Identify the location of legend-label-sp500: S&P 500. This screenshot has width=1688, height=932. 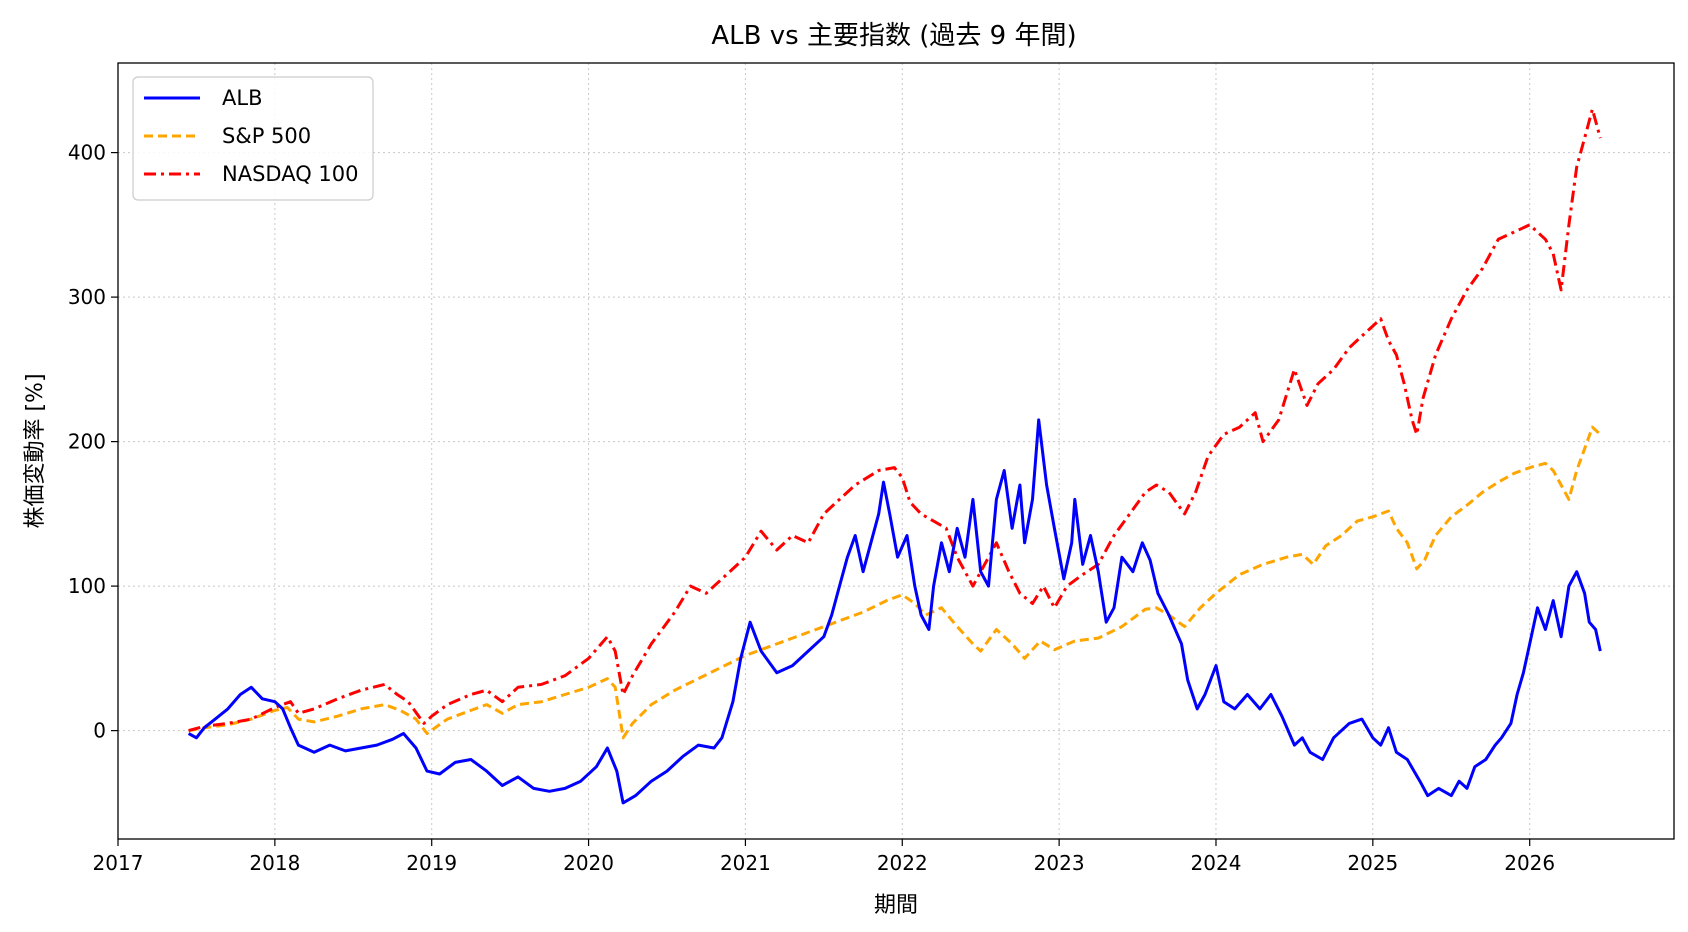
(266, 136).